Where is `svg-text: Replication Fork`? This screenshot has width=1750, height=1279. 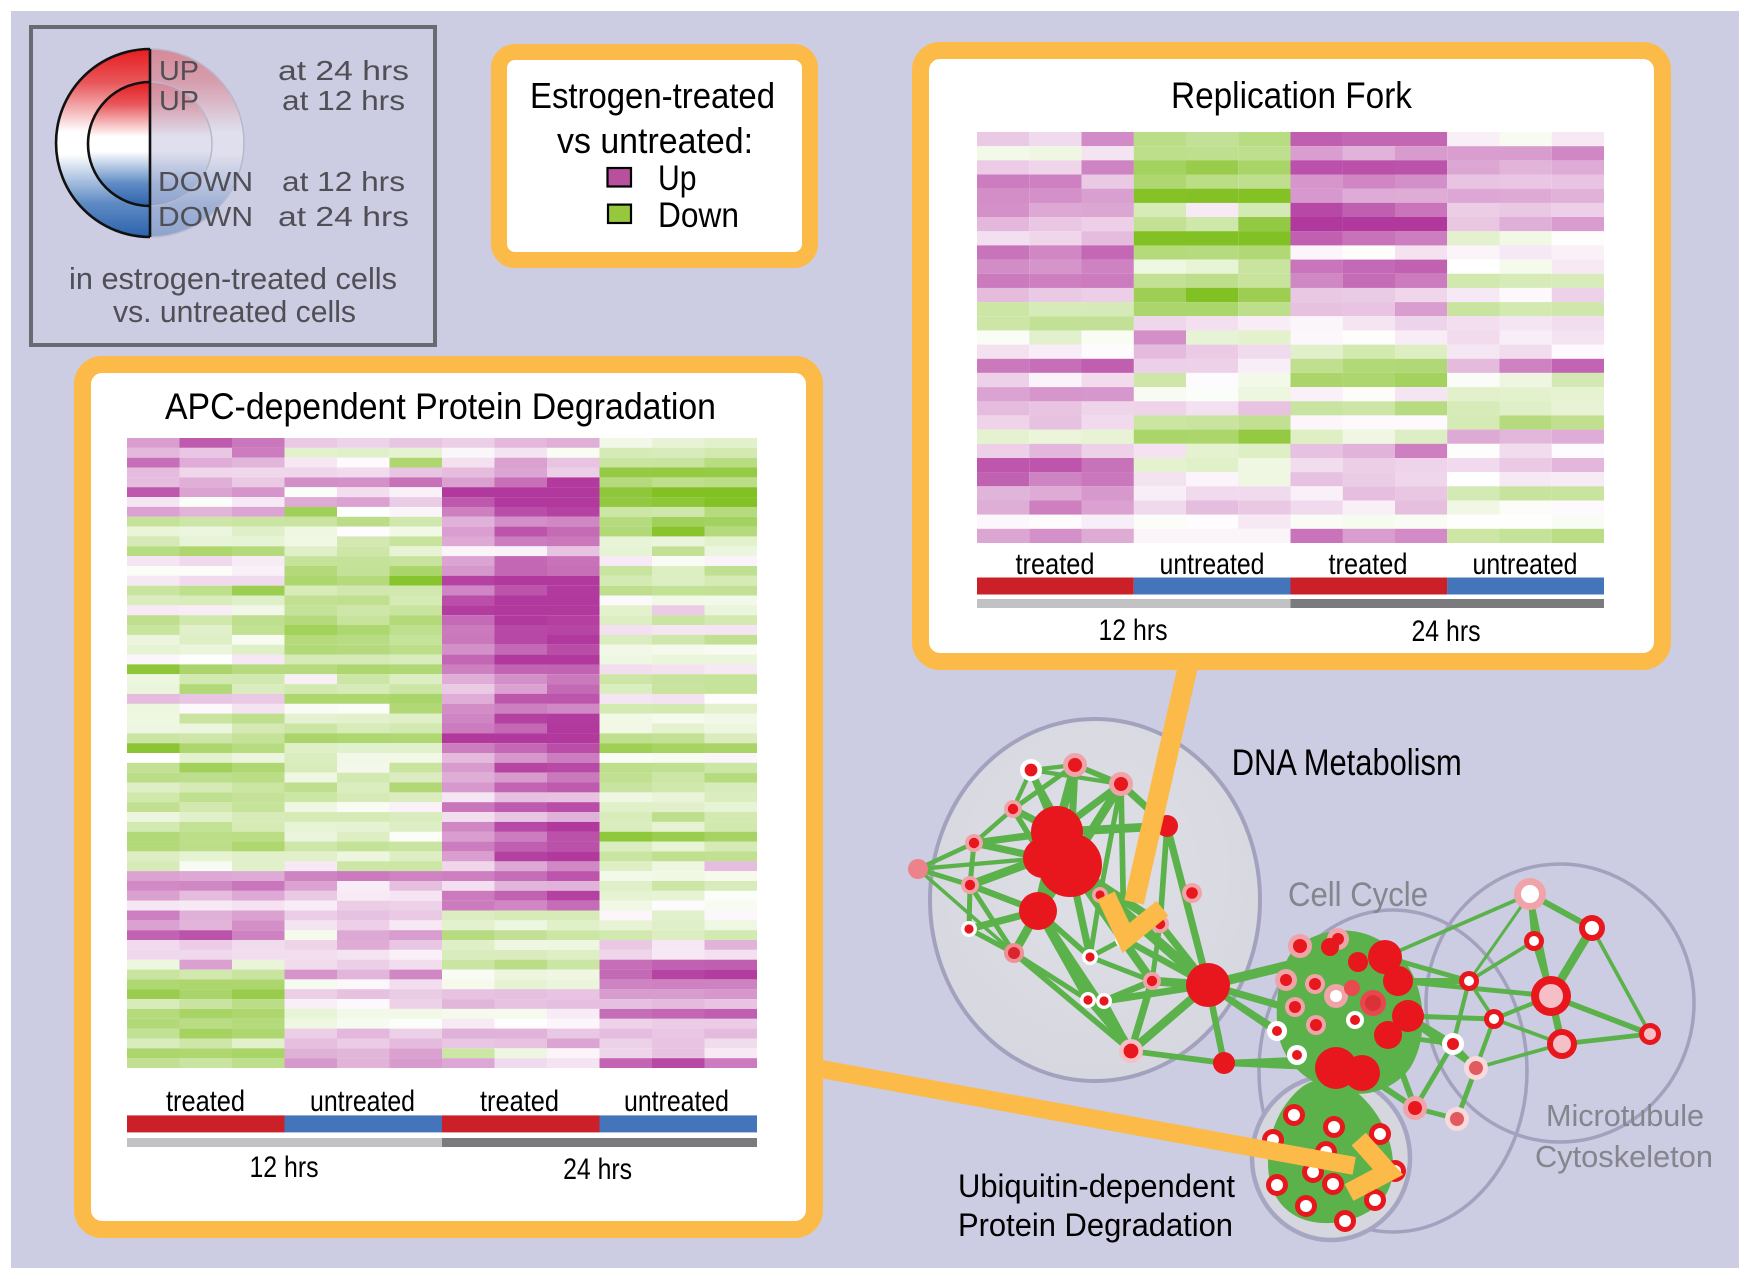
svg-text: Replication Fork is located at coordinates (1291, 95).